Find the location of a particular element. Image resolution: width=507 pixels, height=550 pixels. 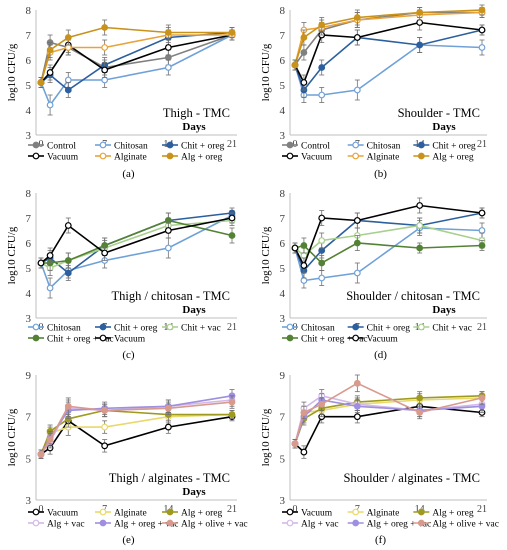

legend-label: Chit + oreg + vac is located at coordinates (80, 340).